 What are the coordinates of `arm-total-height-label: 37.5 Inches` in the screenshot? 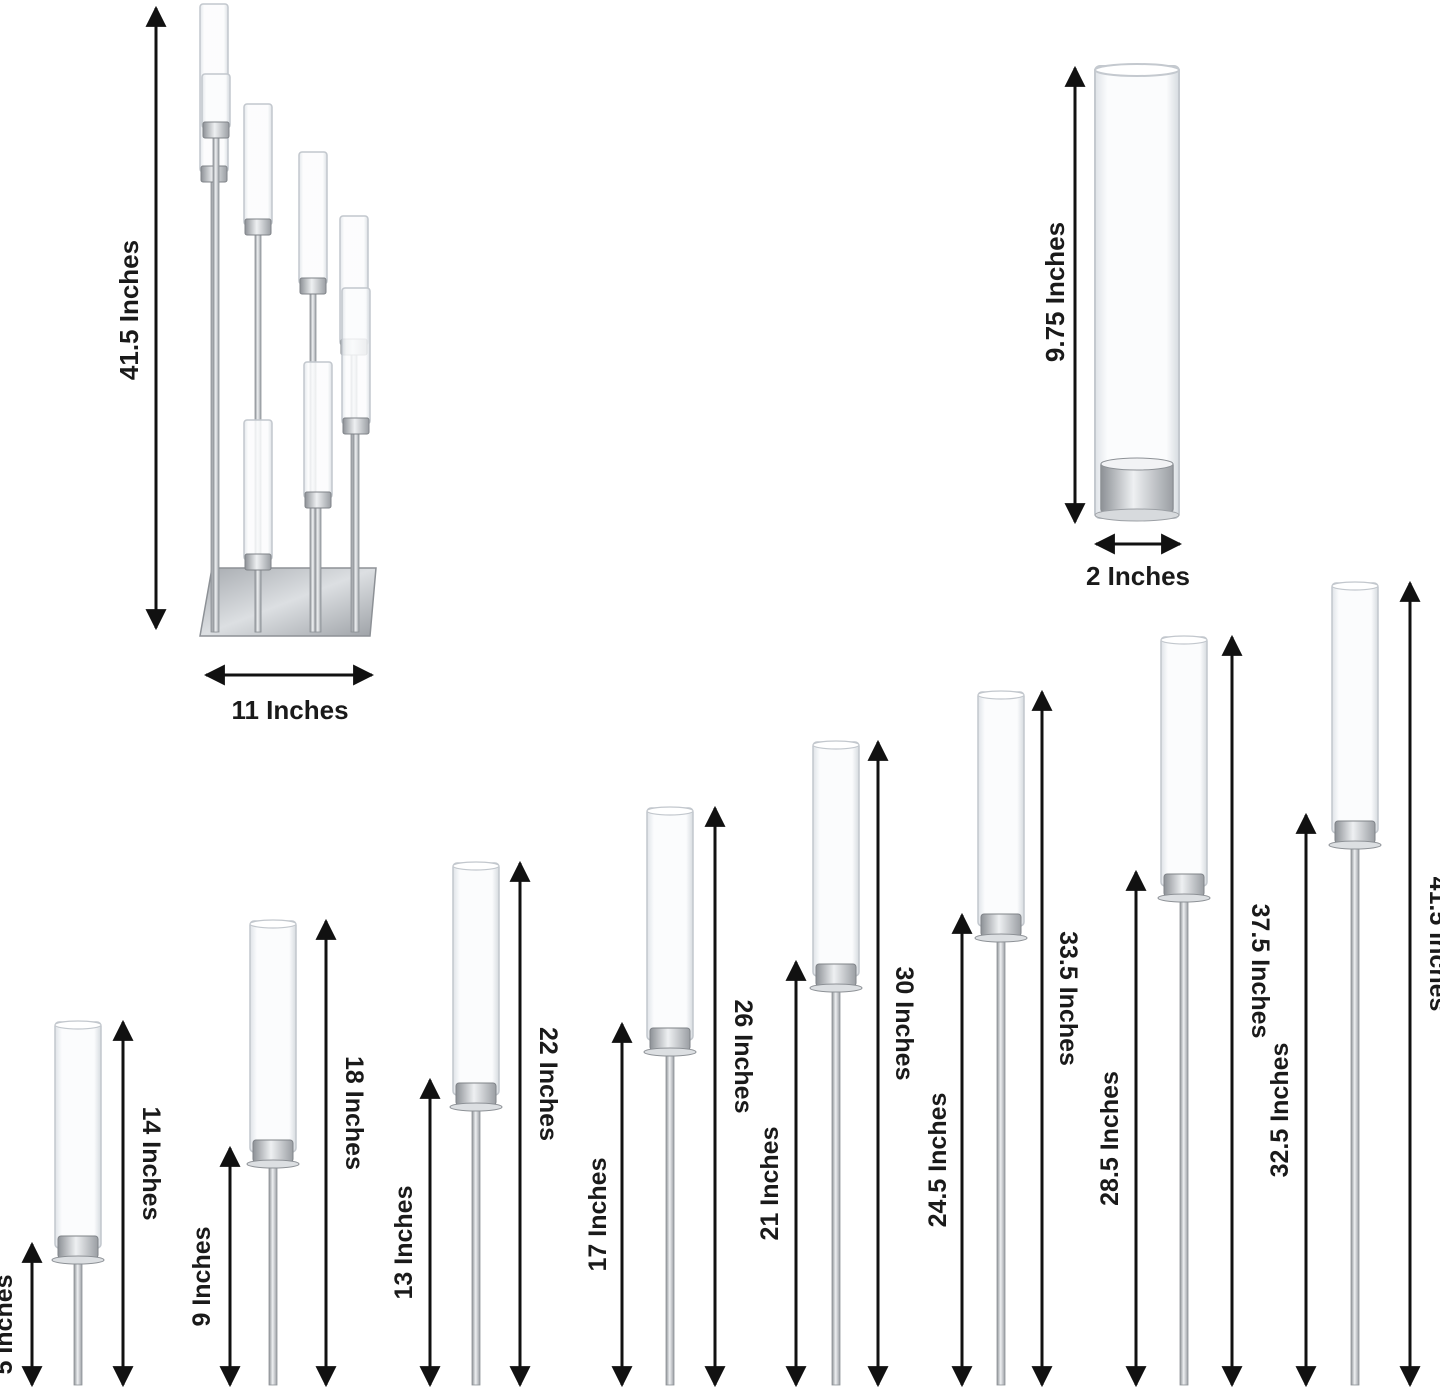 It's located at (1260, 971).